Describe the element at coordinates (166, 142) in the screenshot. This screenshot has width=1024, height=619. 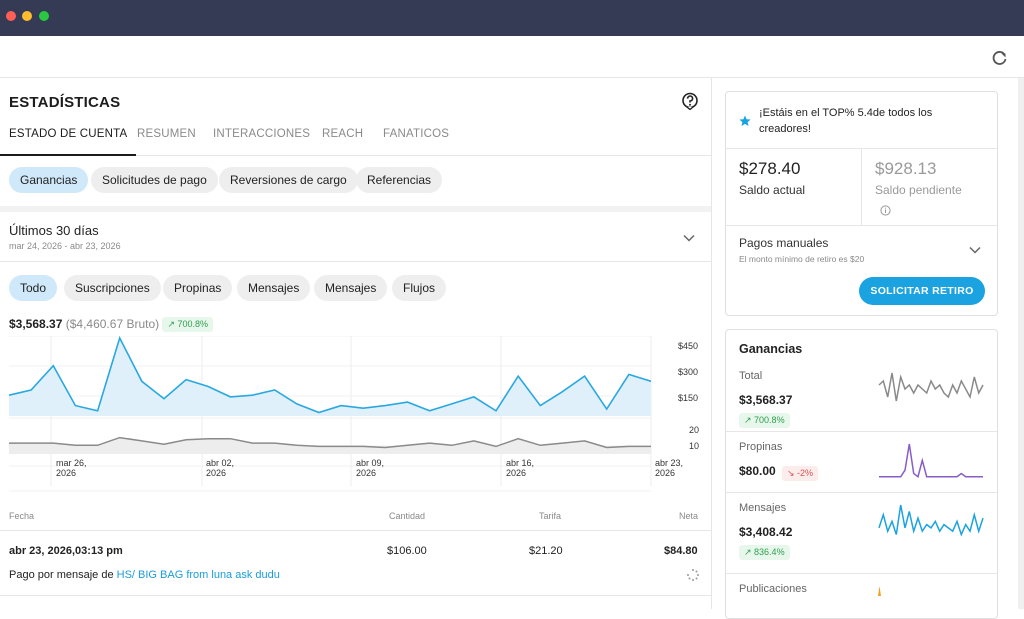
I see `tab-resumen: RESUMEN` at that location.